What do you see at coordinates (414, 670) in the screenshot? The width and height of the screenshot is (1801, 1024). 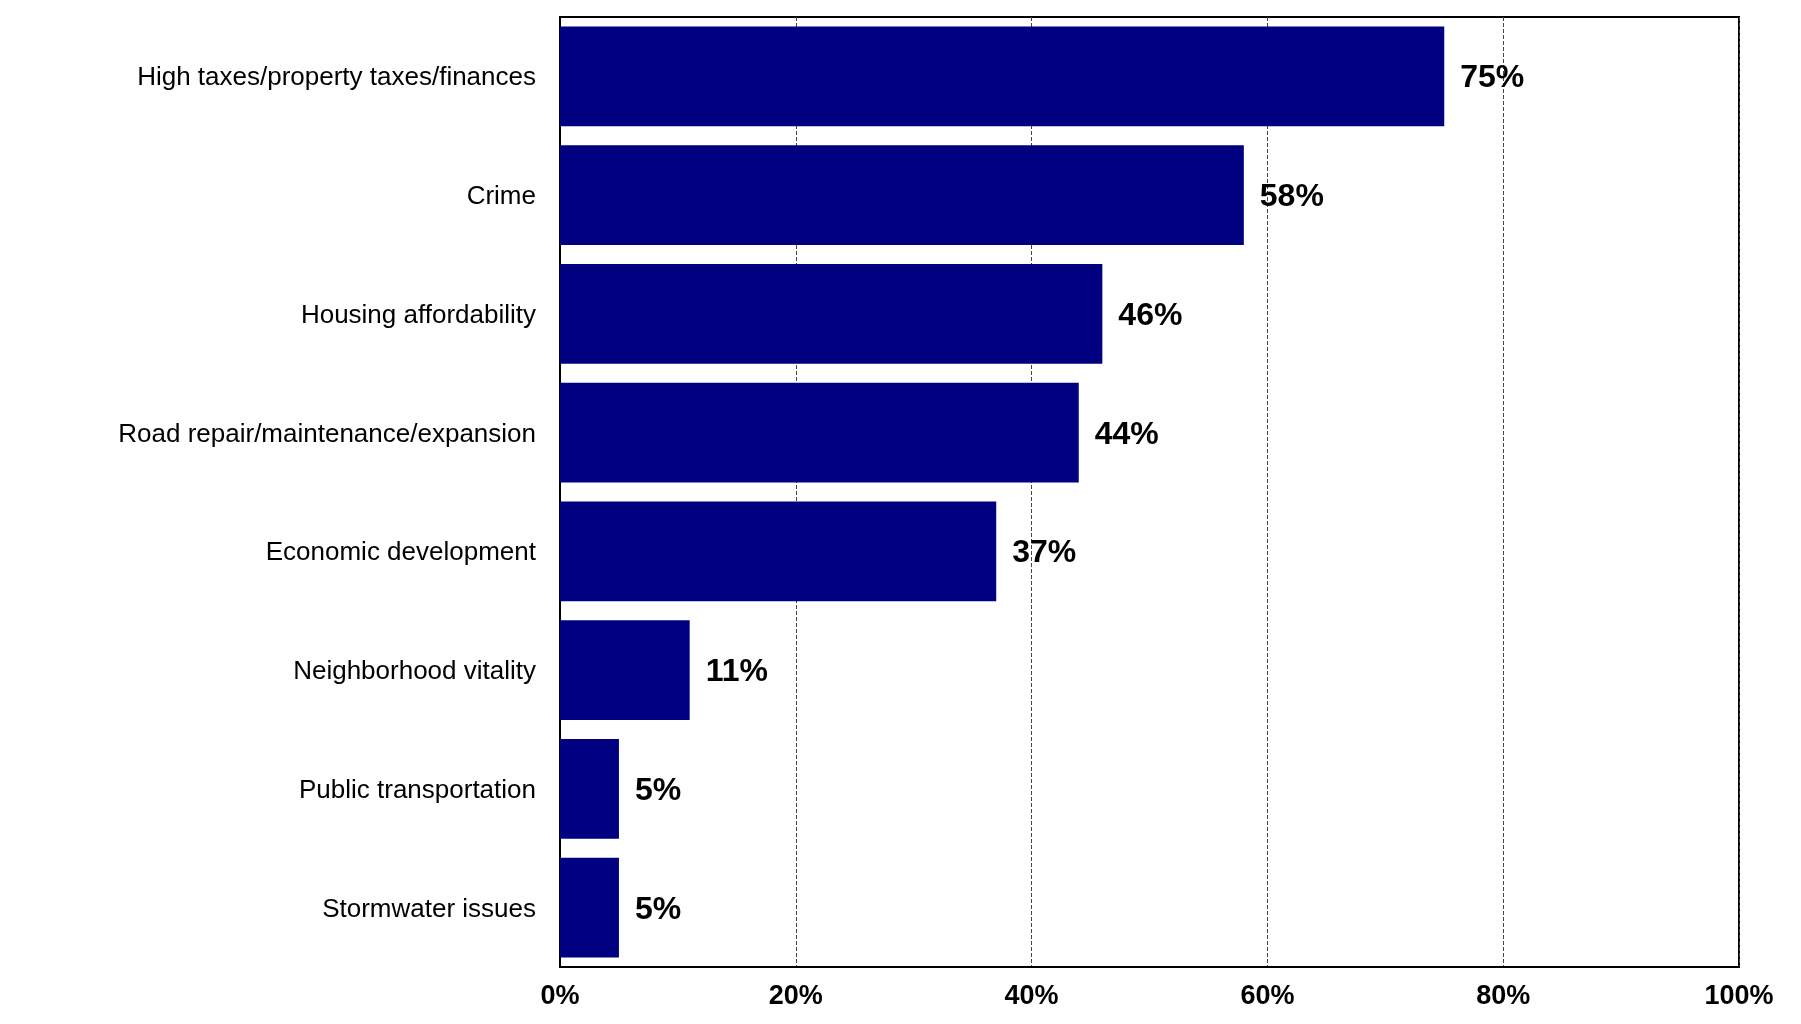 I see `y-tick-label: Neighborhood vitality` at bounding box center [414, 670].